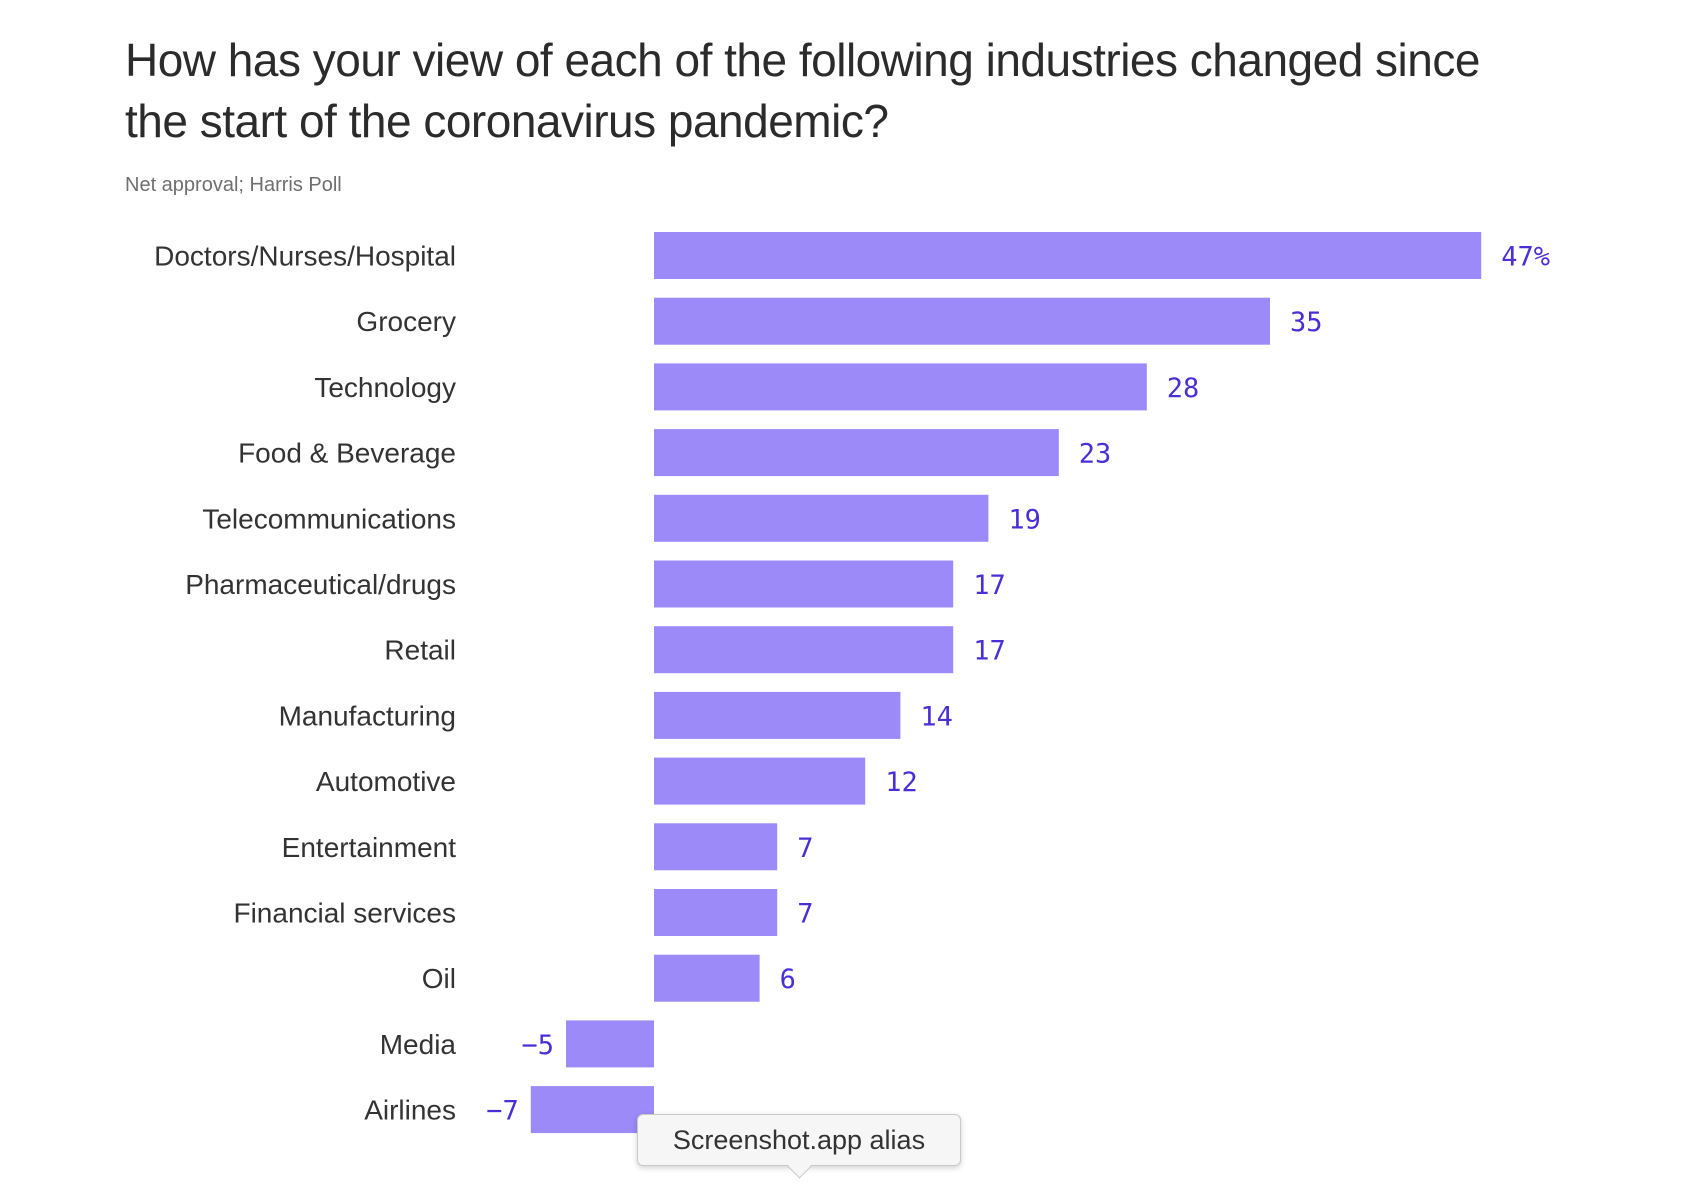  I want to click on value-label: −7, so click(502, 1111).